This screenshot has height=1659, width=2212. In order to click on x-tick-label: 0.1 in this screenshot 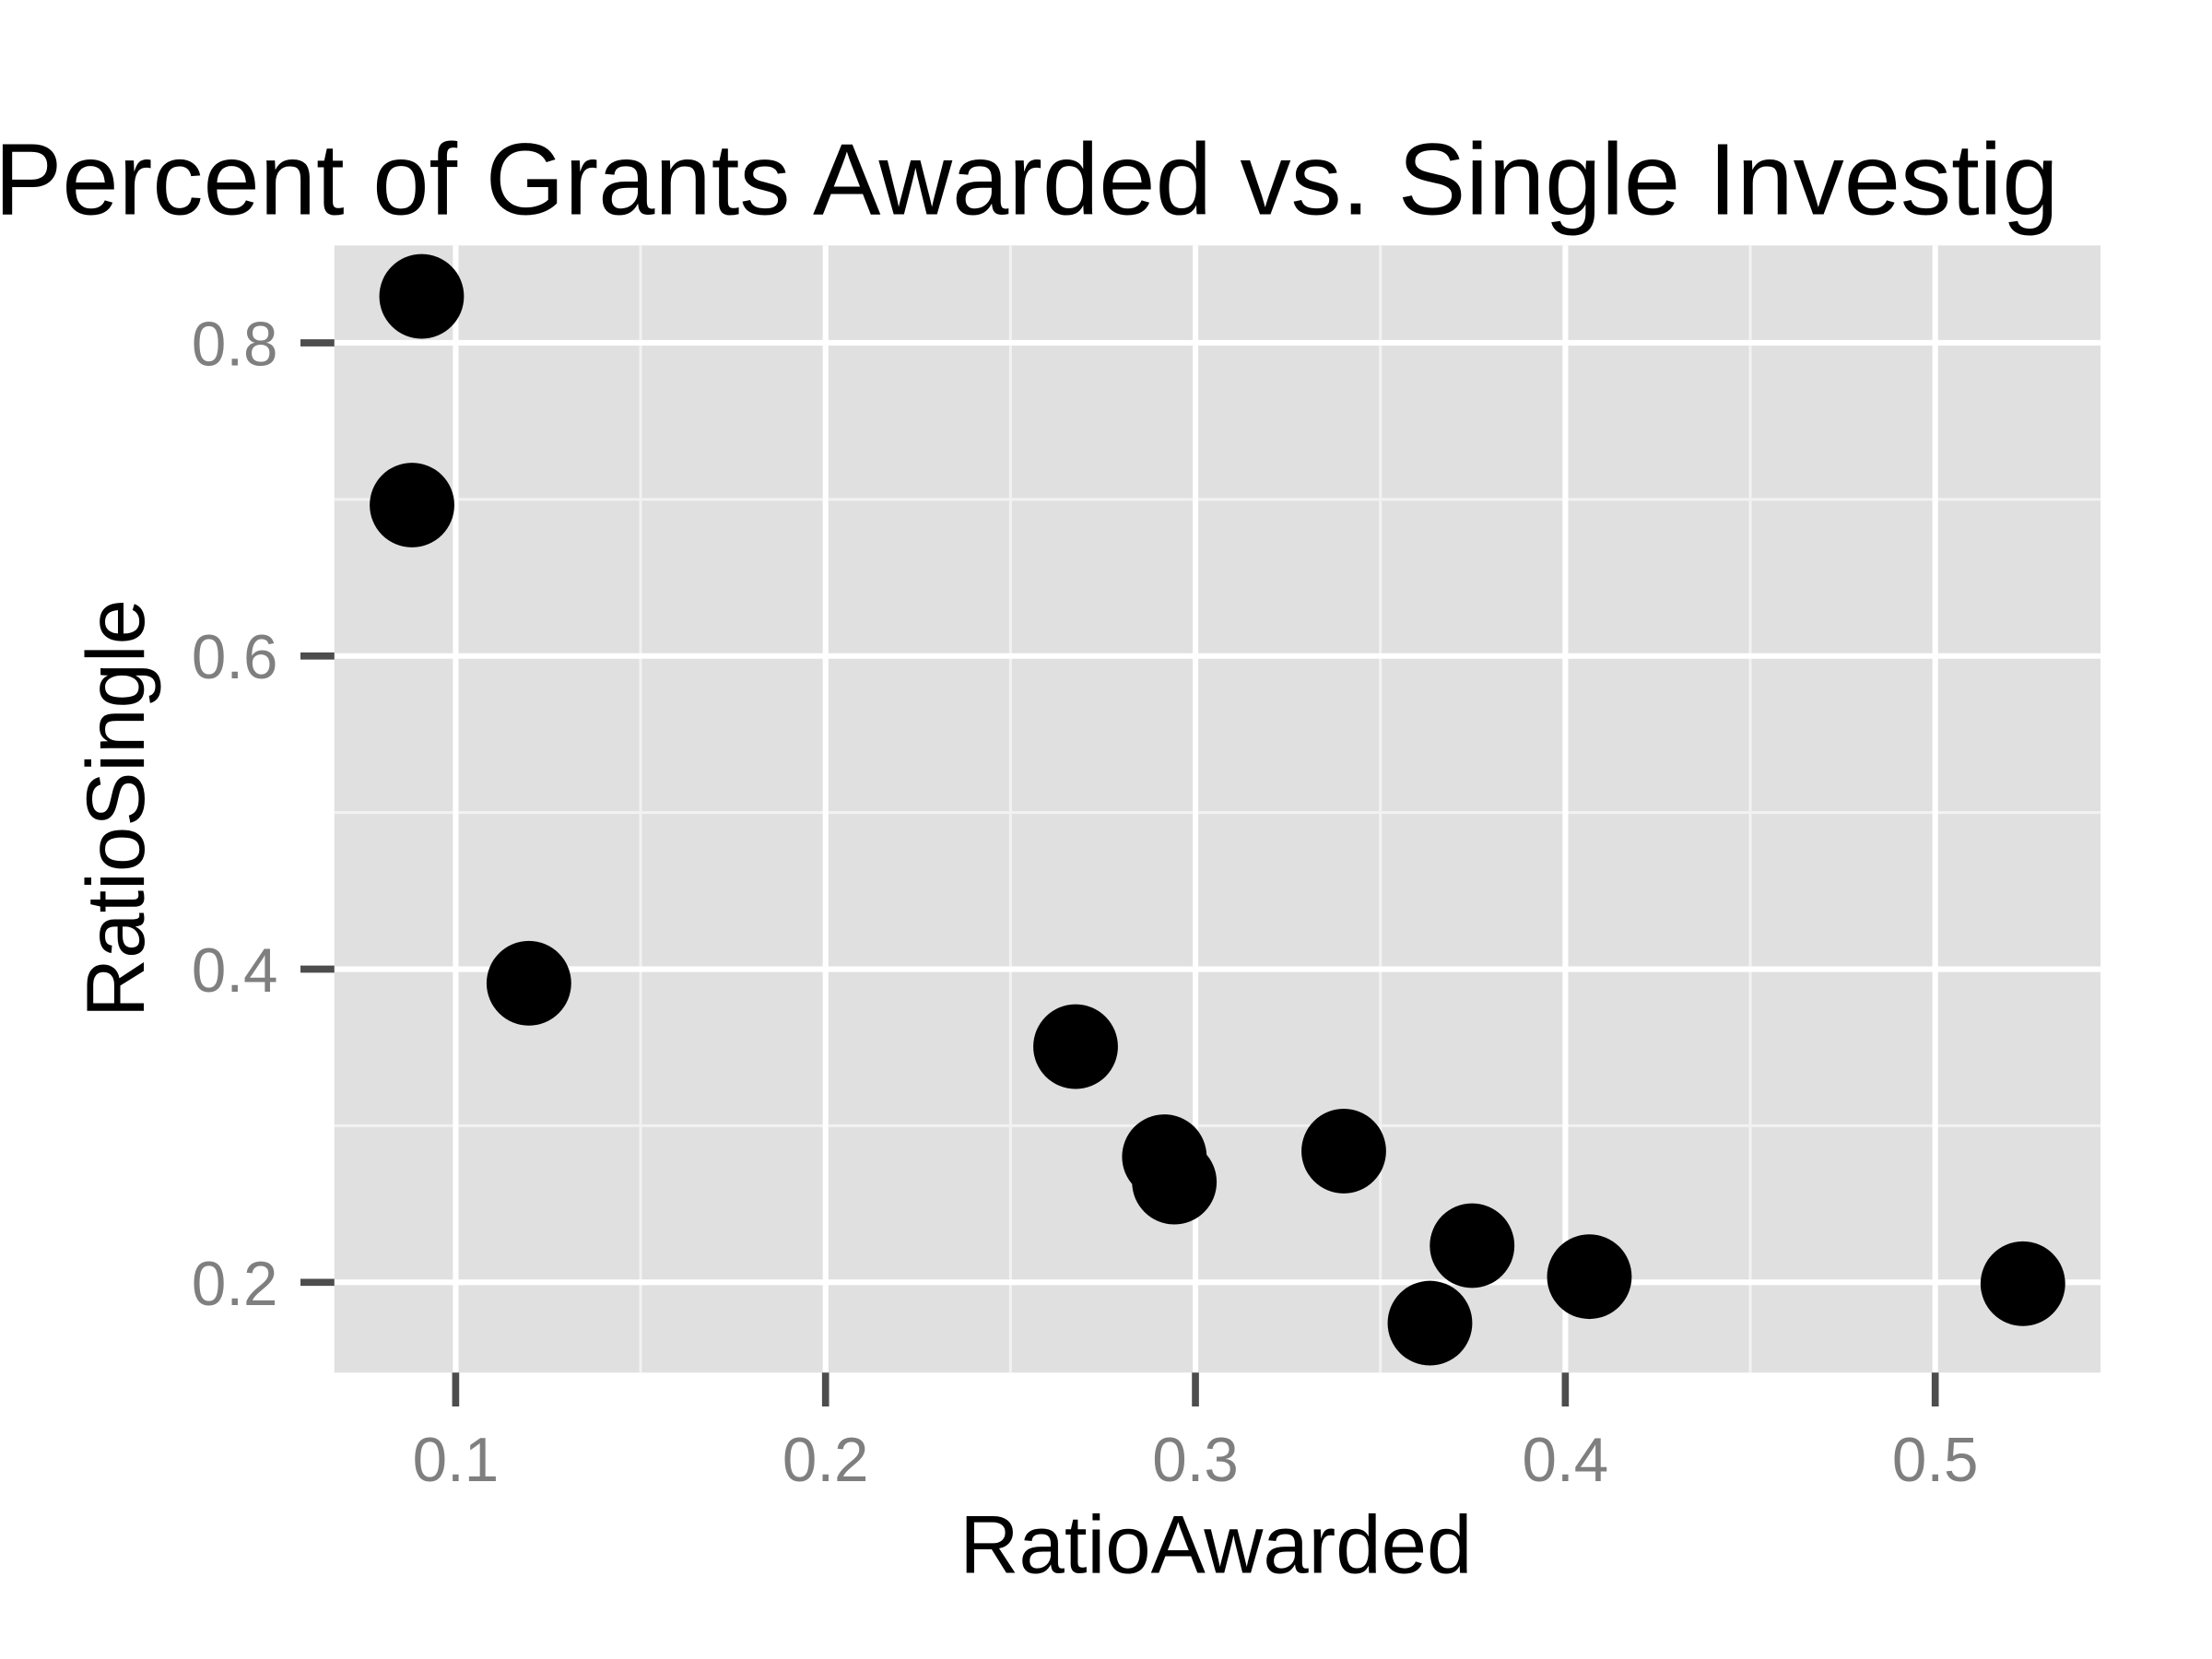, I will do `click(456, 1460)`.